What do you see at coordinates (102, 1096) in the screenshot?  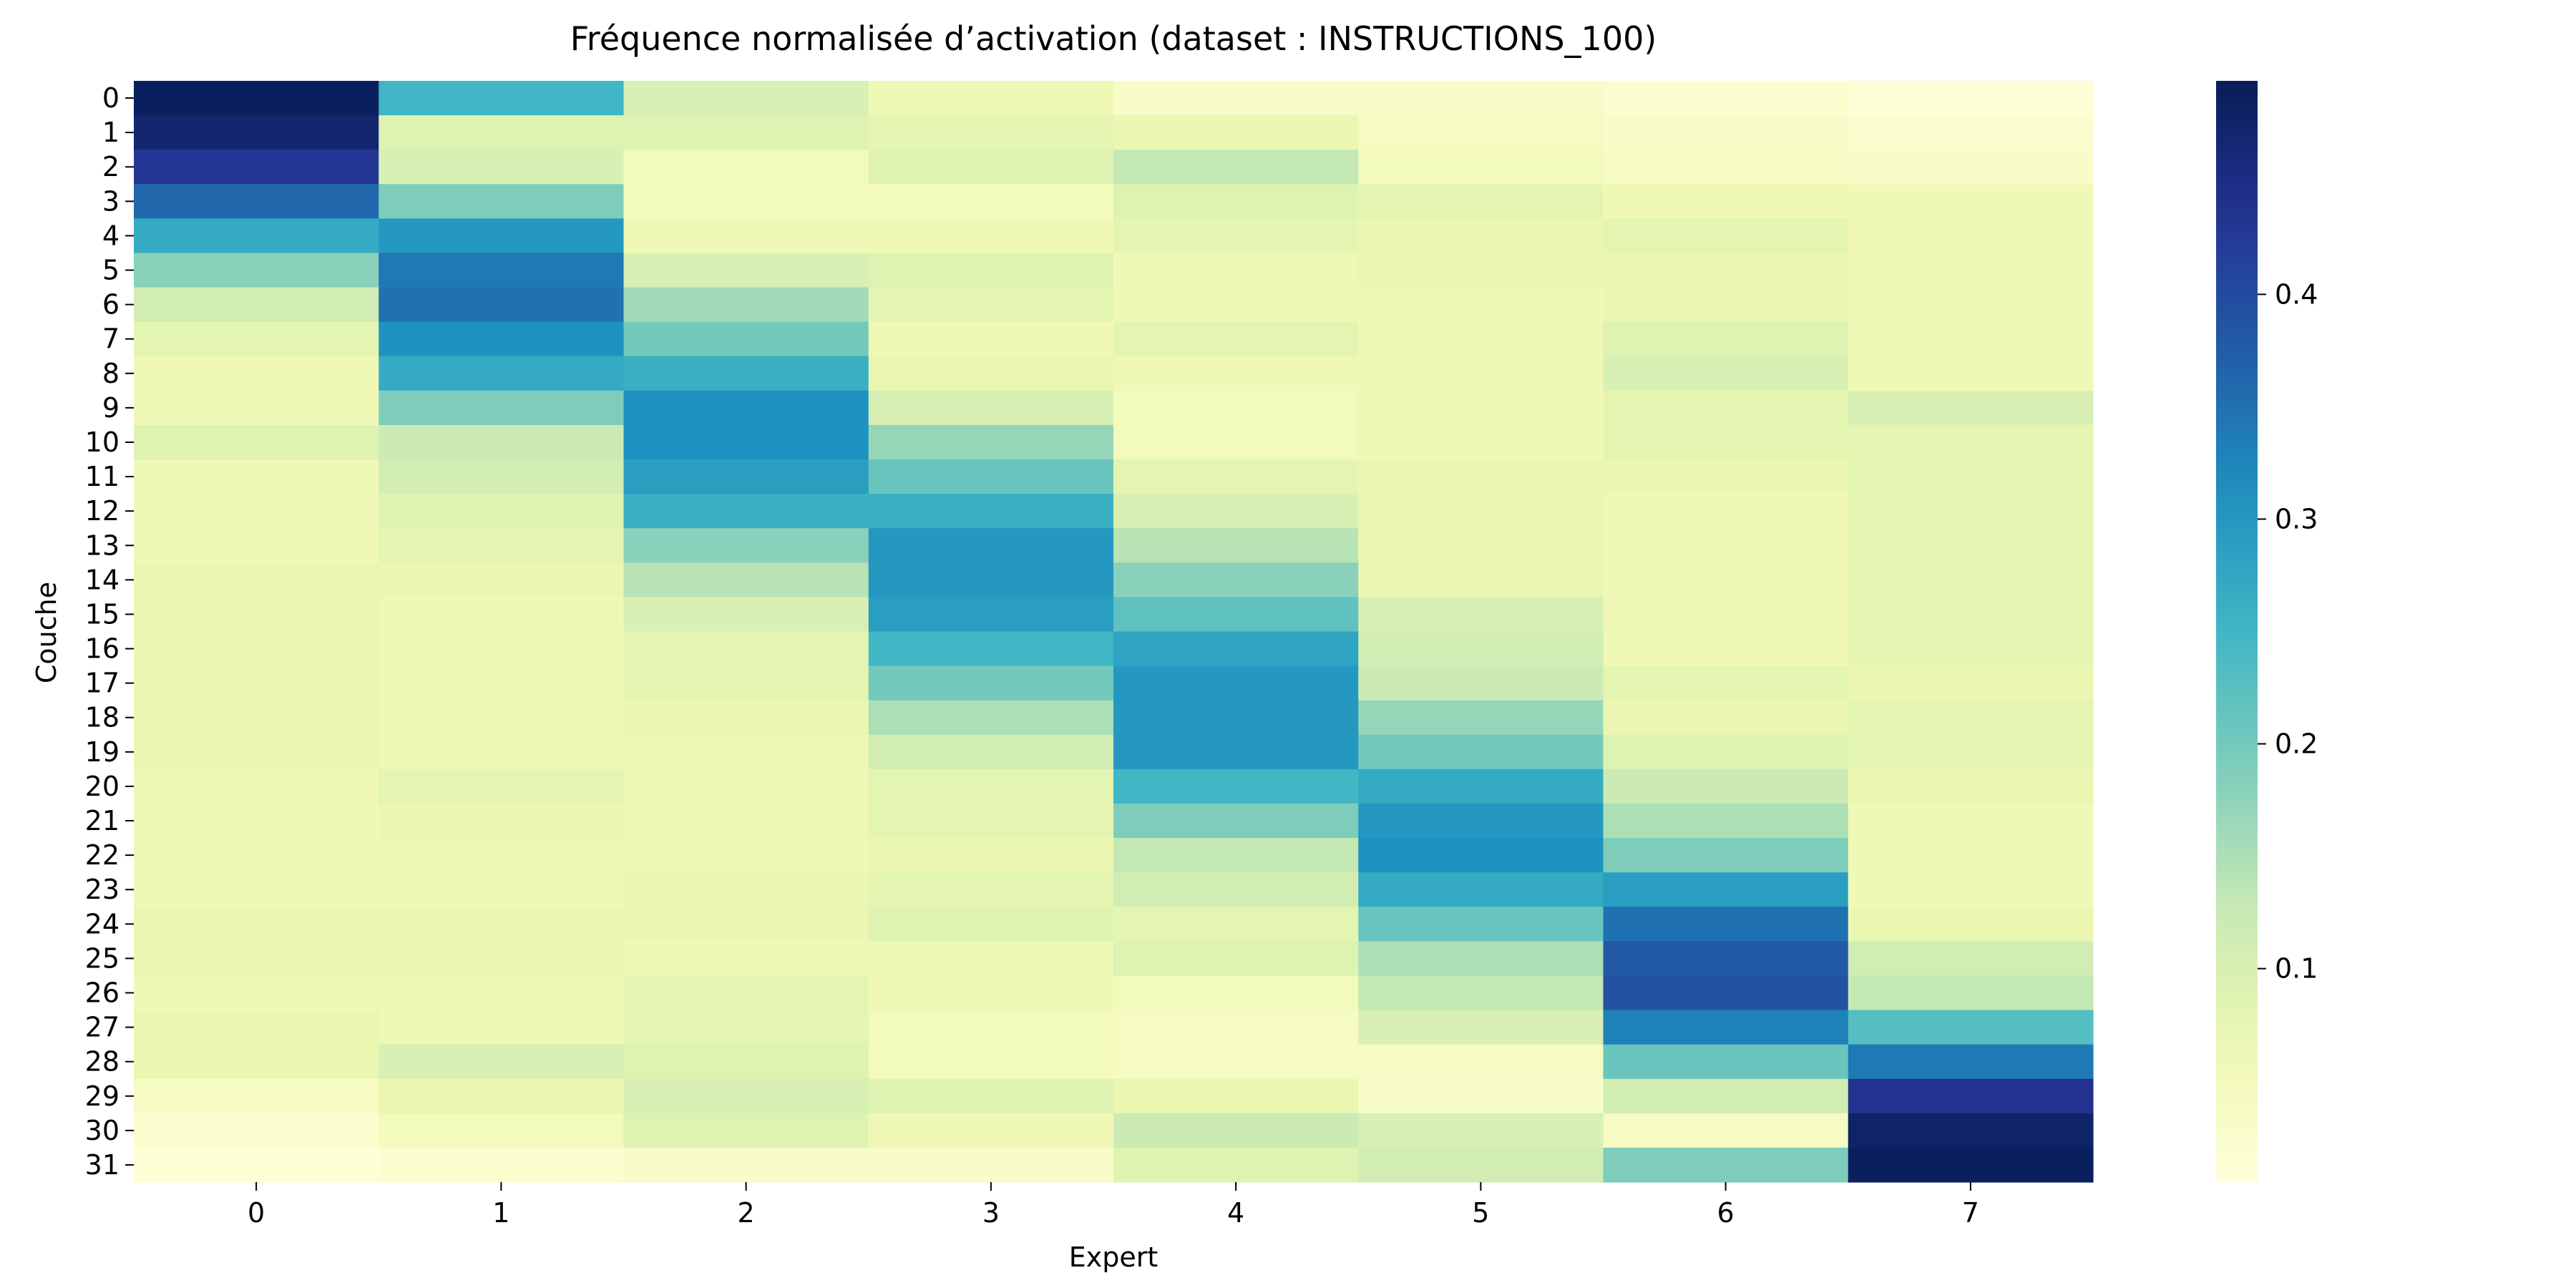 I see `y-tick-label: 29` at bounding box center [102, 1096].